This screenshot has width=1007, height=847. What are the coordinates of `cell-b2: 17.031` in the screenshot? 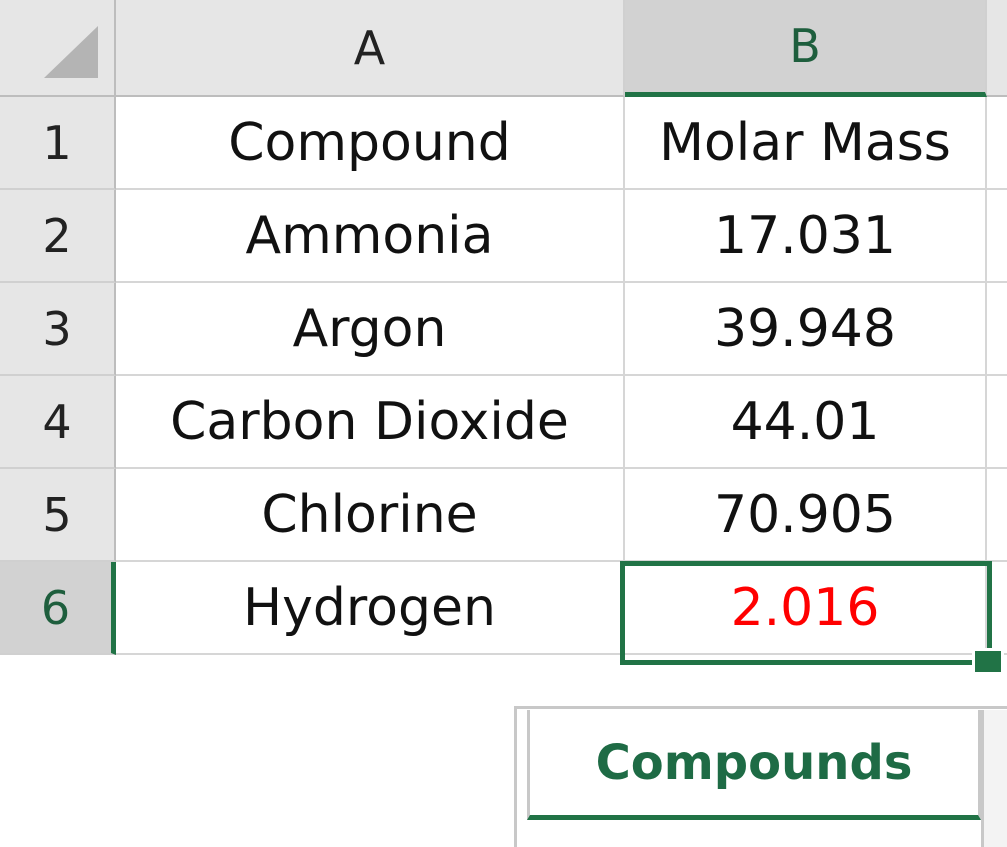 It's located at (806, 236).